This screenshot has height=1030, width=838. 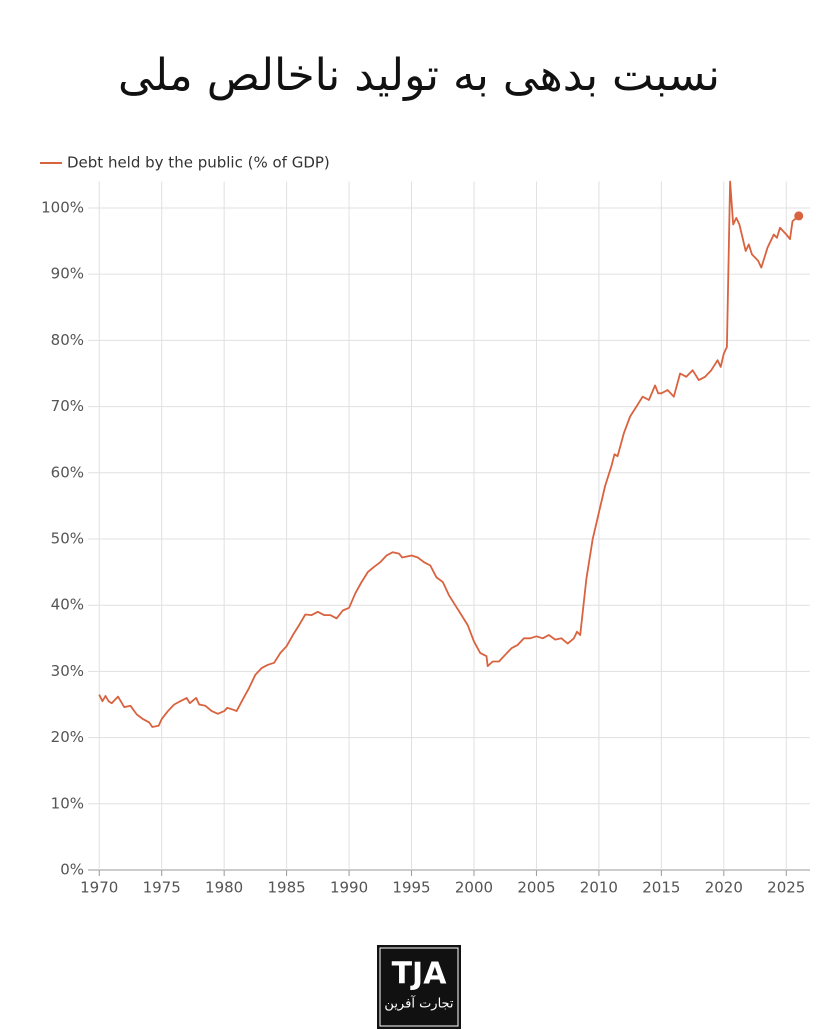 What do you see at coordinates (67, 406) in the screenshot?
I see `y-tick-label: 70%` at bounding box center [67, 406].